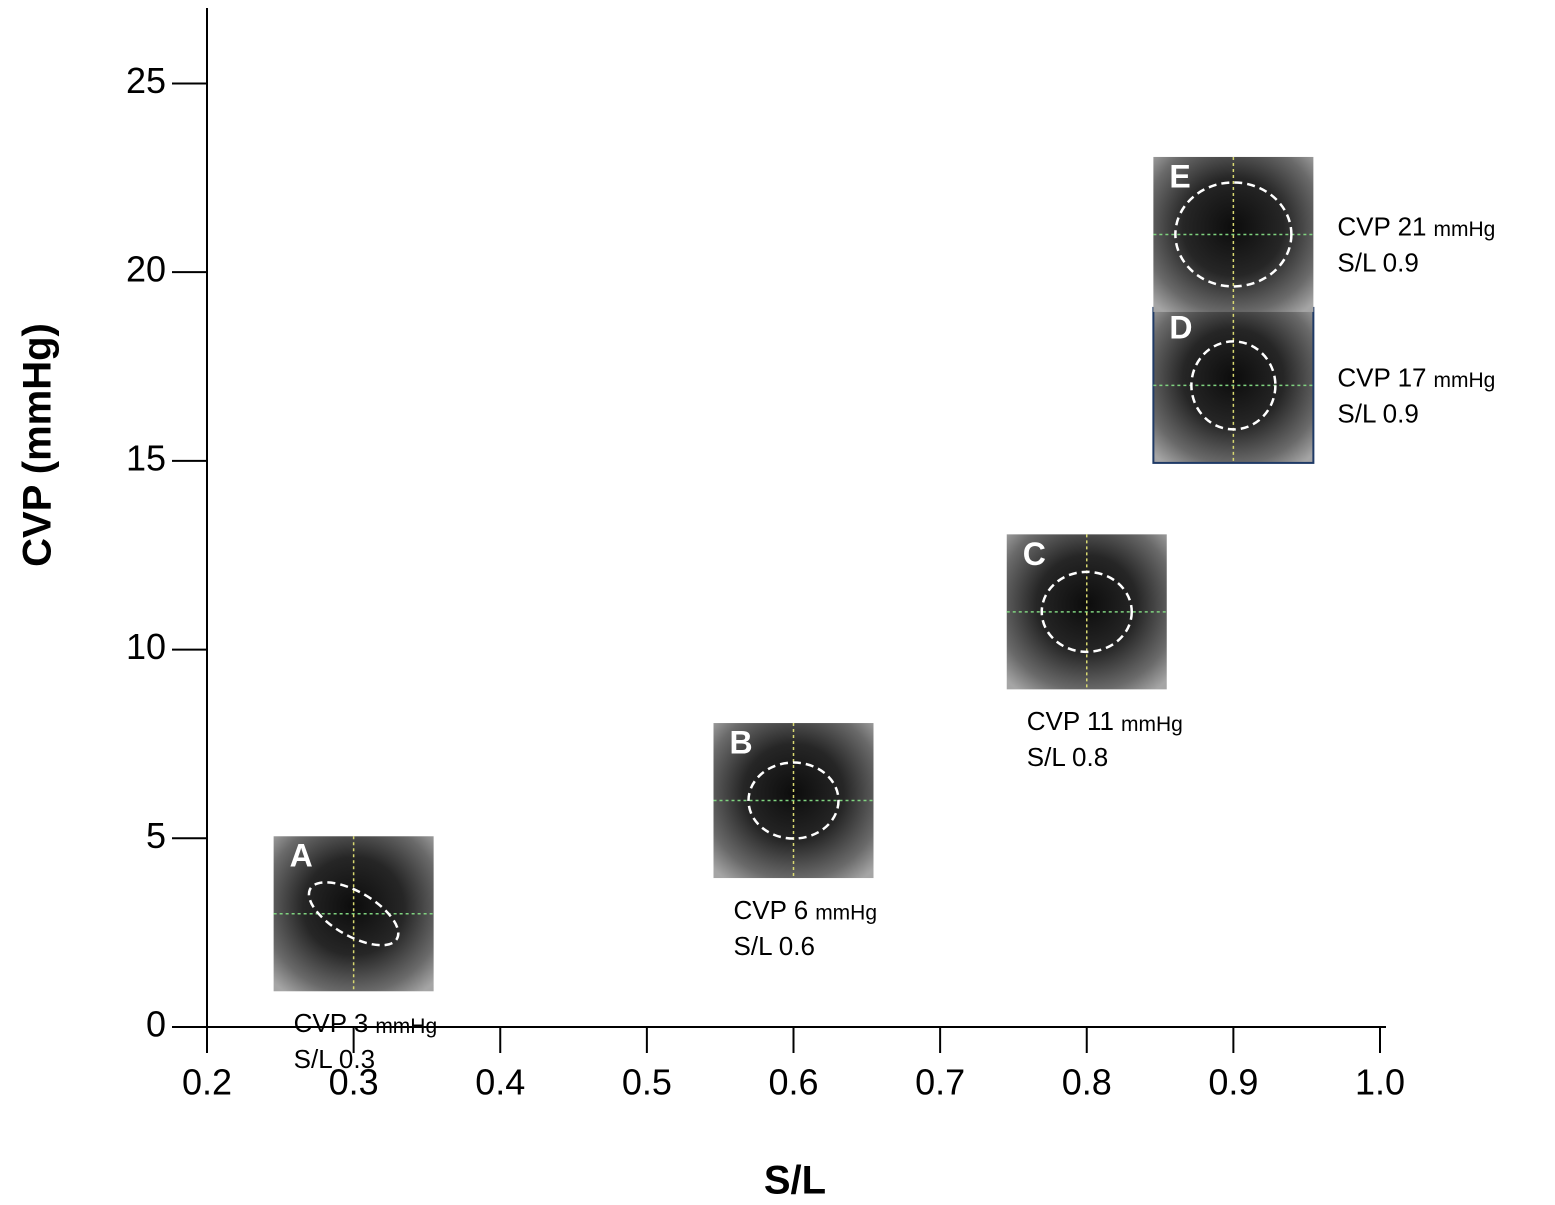  Describe the element at coordinates (301, 856) in the screenshot. I see `panel-letter: A` at that location.